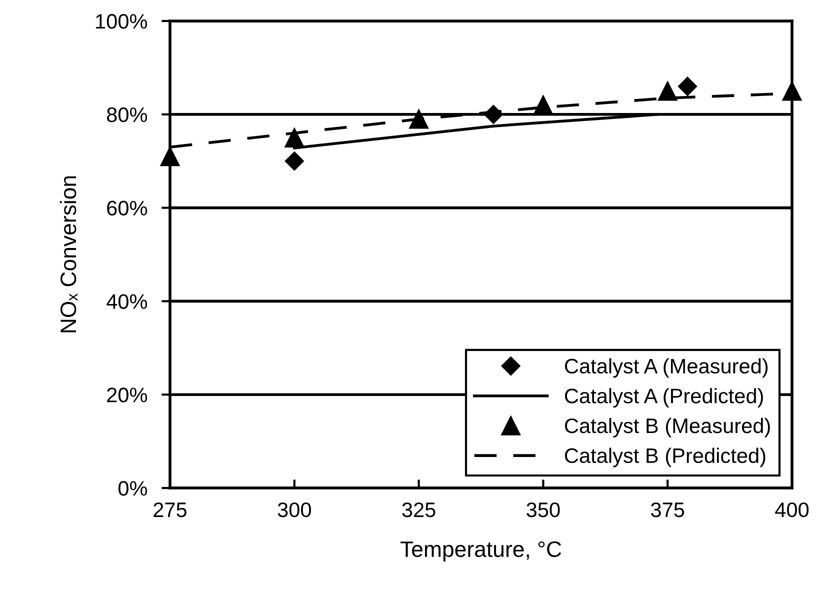 The width and height of the screenshot is (820, 611). I want to click on x-tick-label: 275, so click(170, 510).